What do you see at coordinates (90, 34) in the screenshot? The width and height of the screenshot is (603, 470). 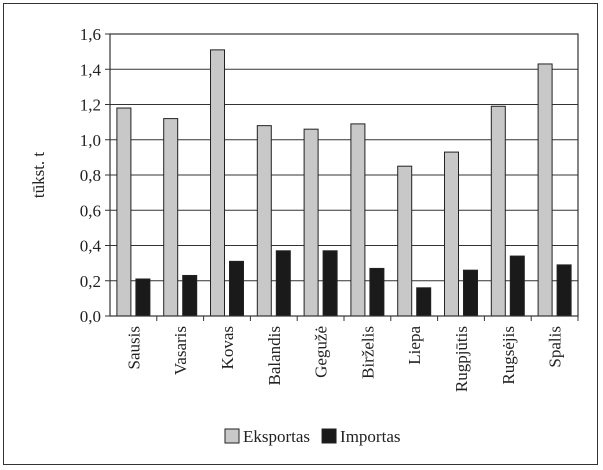 I see `y-tick-label: 1,6` at bounding box center [90, 34].